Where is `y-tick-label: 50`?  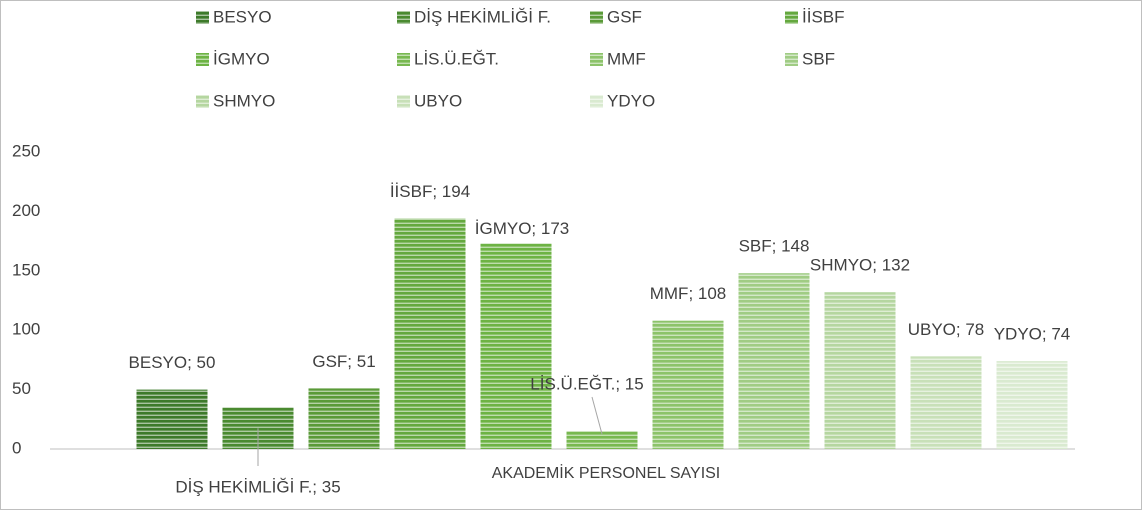
y-tick-label: 50 is located at coordinates (21, 388).